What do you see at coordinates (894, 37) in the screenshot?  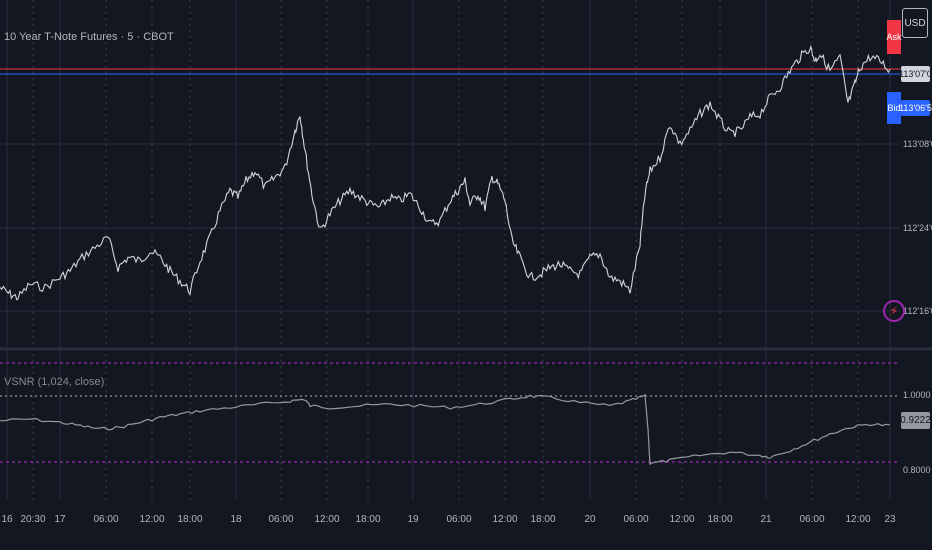 I see `ask-tag: Ask` at bounding box center [894, 37].